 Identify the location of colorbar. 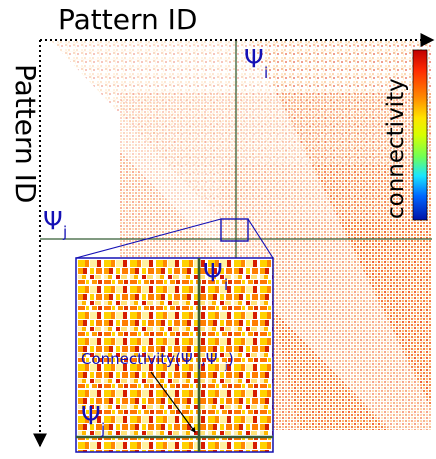
(420, 135).